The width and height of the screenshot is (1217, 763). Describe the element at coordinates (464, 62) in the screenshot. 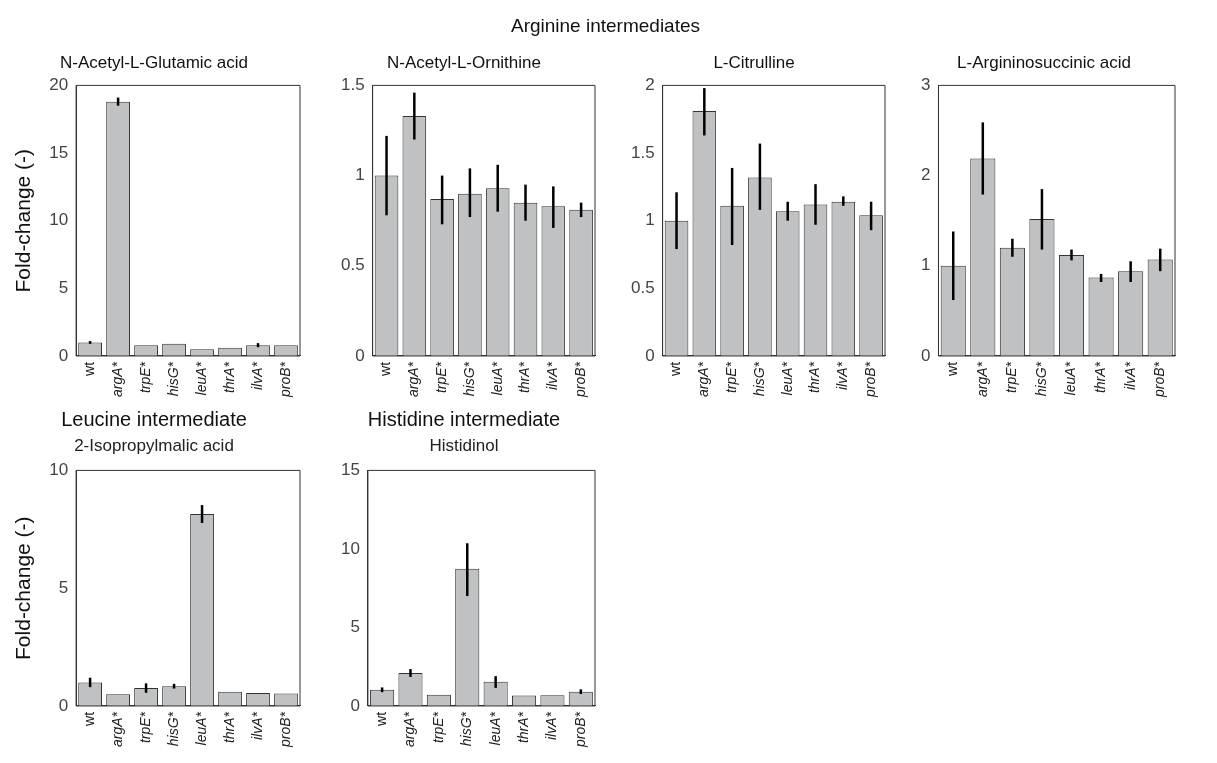

I see `chart-title: N-Acetyl-L-Ornithine` at that location.